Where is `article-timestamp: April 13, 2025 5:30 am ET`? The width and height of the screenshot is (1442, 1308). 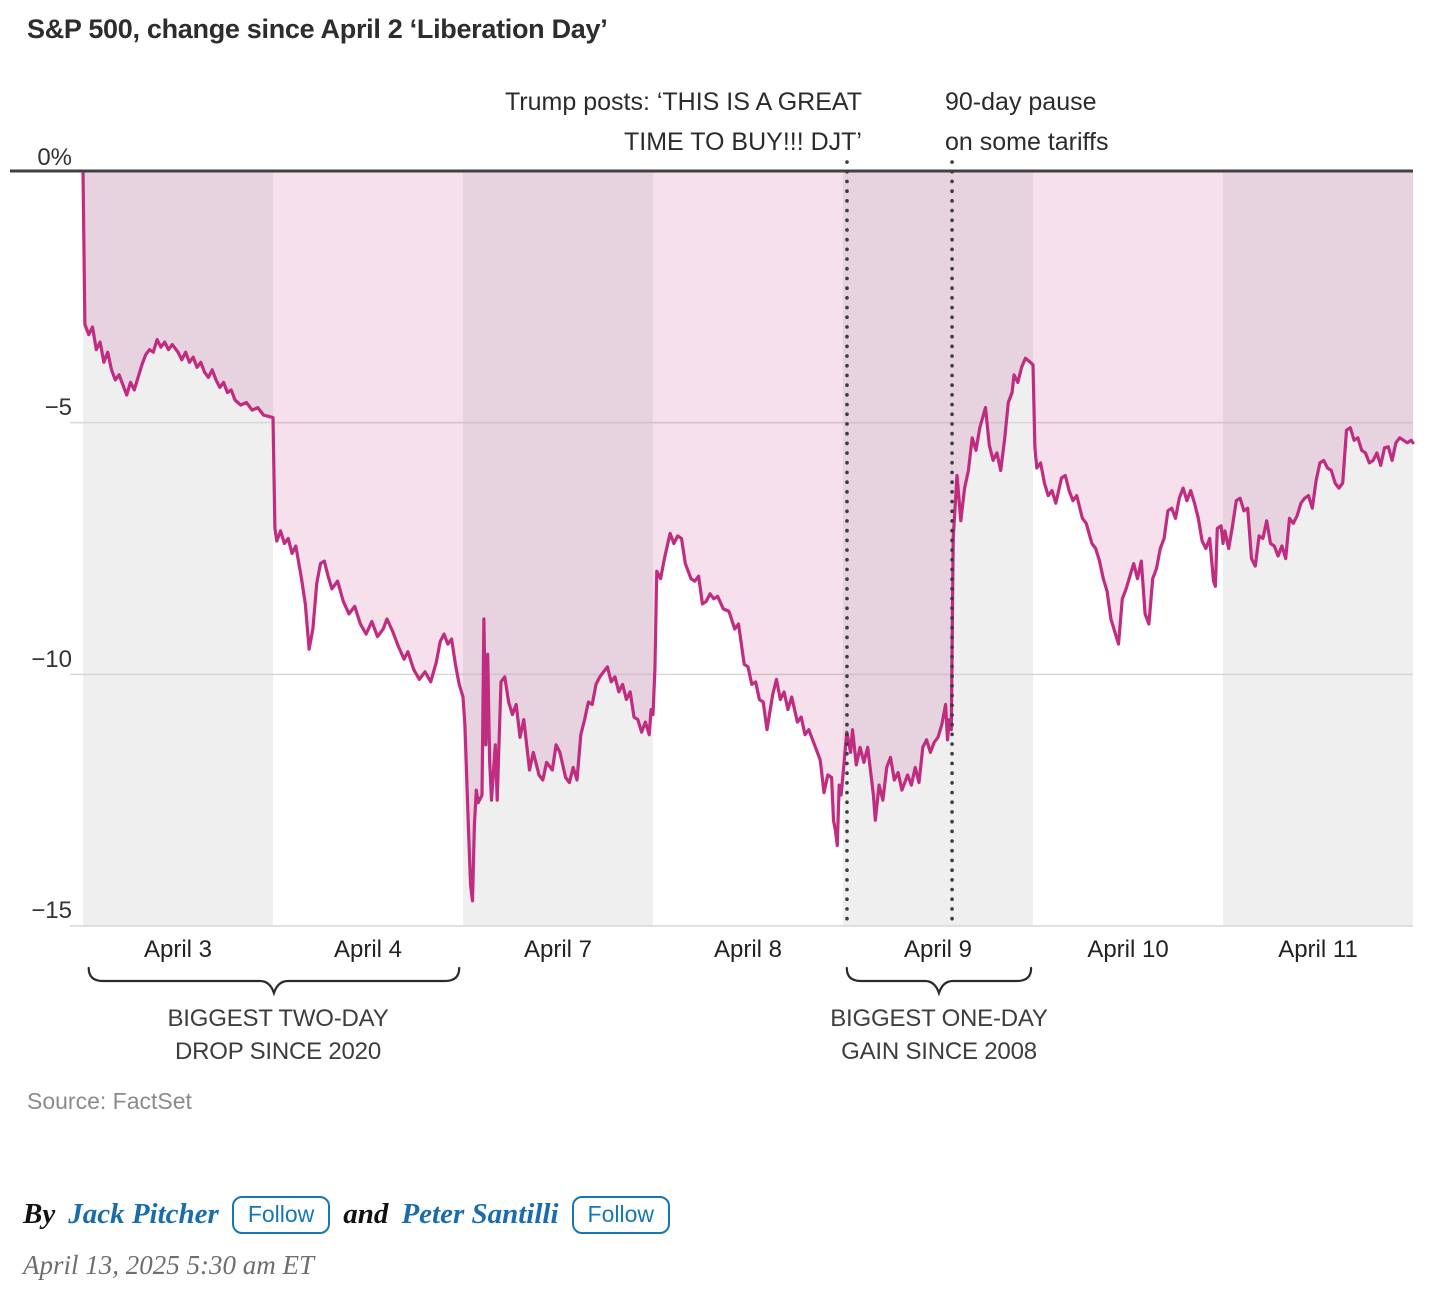 article-timestamp: April 13, 2025 5:30 am ET is located at coordinates (169, 1265).